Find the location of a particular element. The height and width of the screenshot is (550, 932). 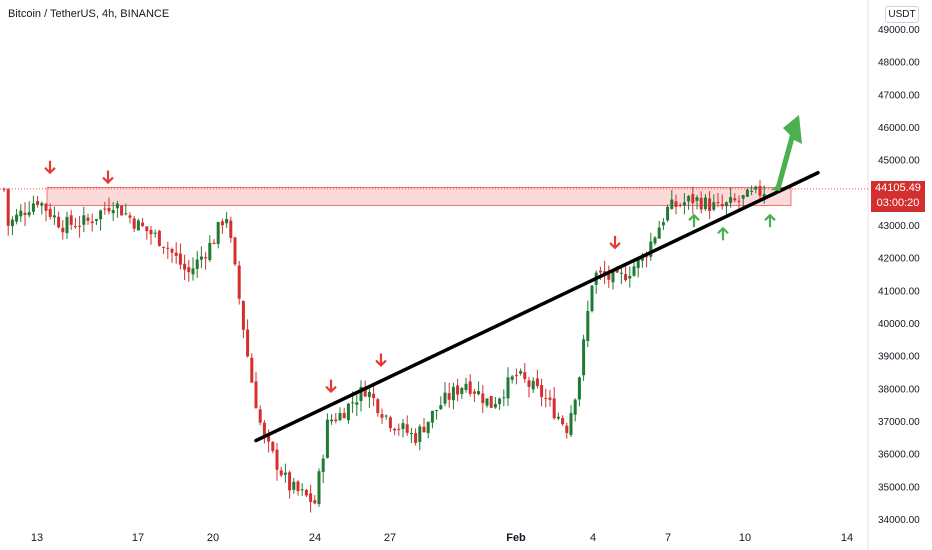

projection-arrow is located at coordinates (786, 153).